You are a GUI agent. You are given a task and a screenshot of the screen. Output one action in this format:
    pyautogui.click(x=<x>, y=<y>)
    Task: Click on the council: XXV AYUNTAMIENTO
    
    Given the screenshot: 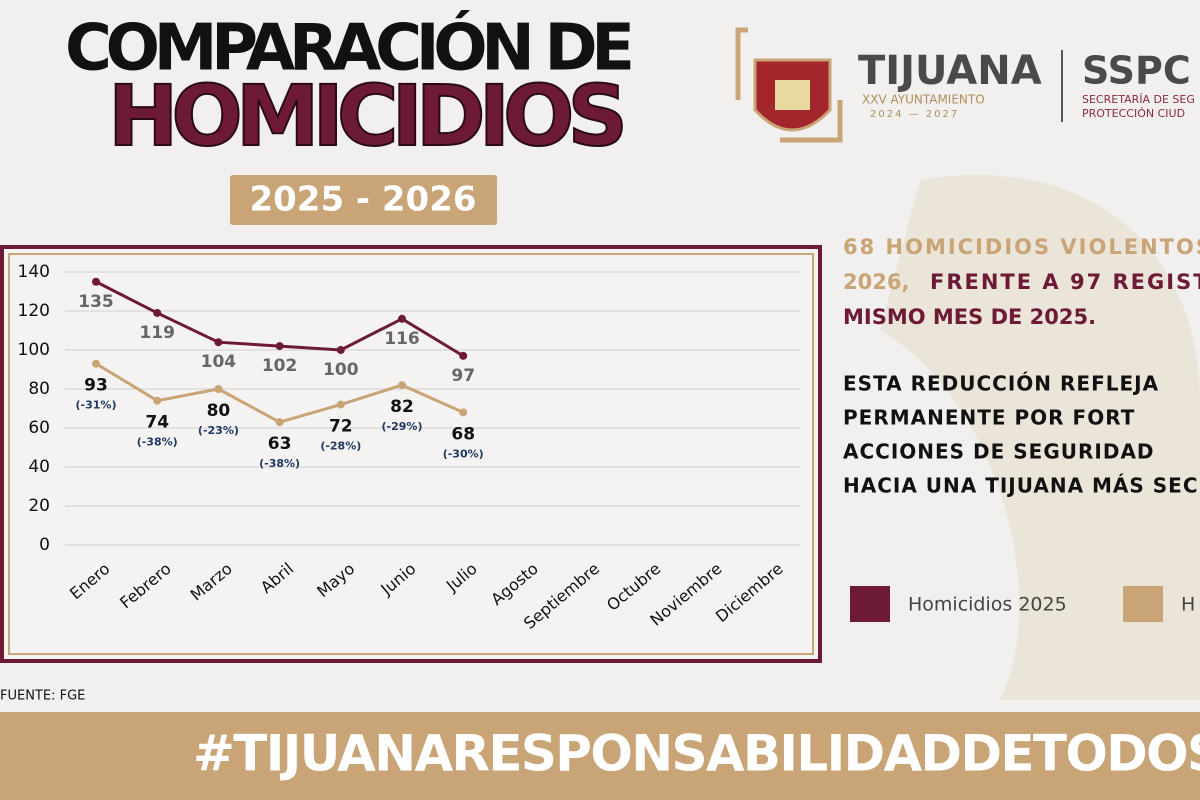 What is the action you would take?
    pyautogui.click(x=923, y=100)
    